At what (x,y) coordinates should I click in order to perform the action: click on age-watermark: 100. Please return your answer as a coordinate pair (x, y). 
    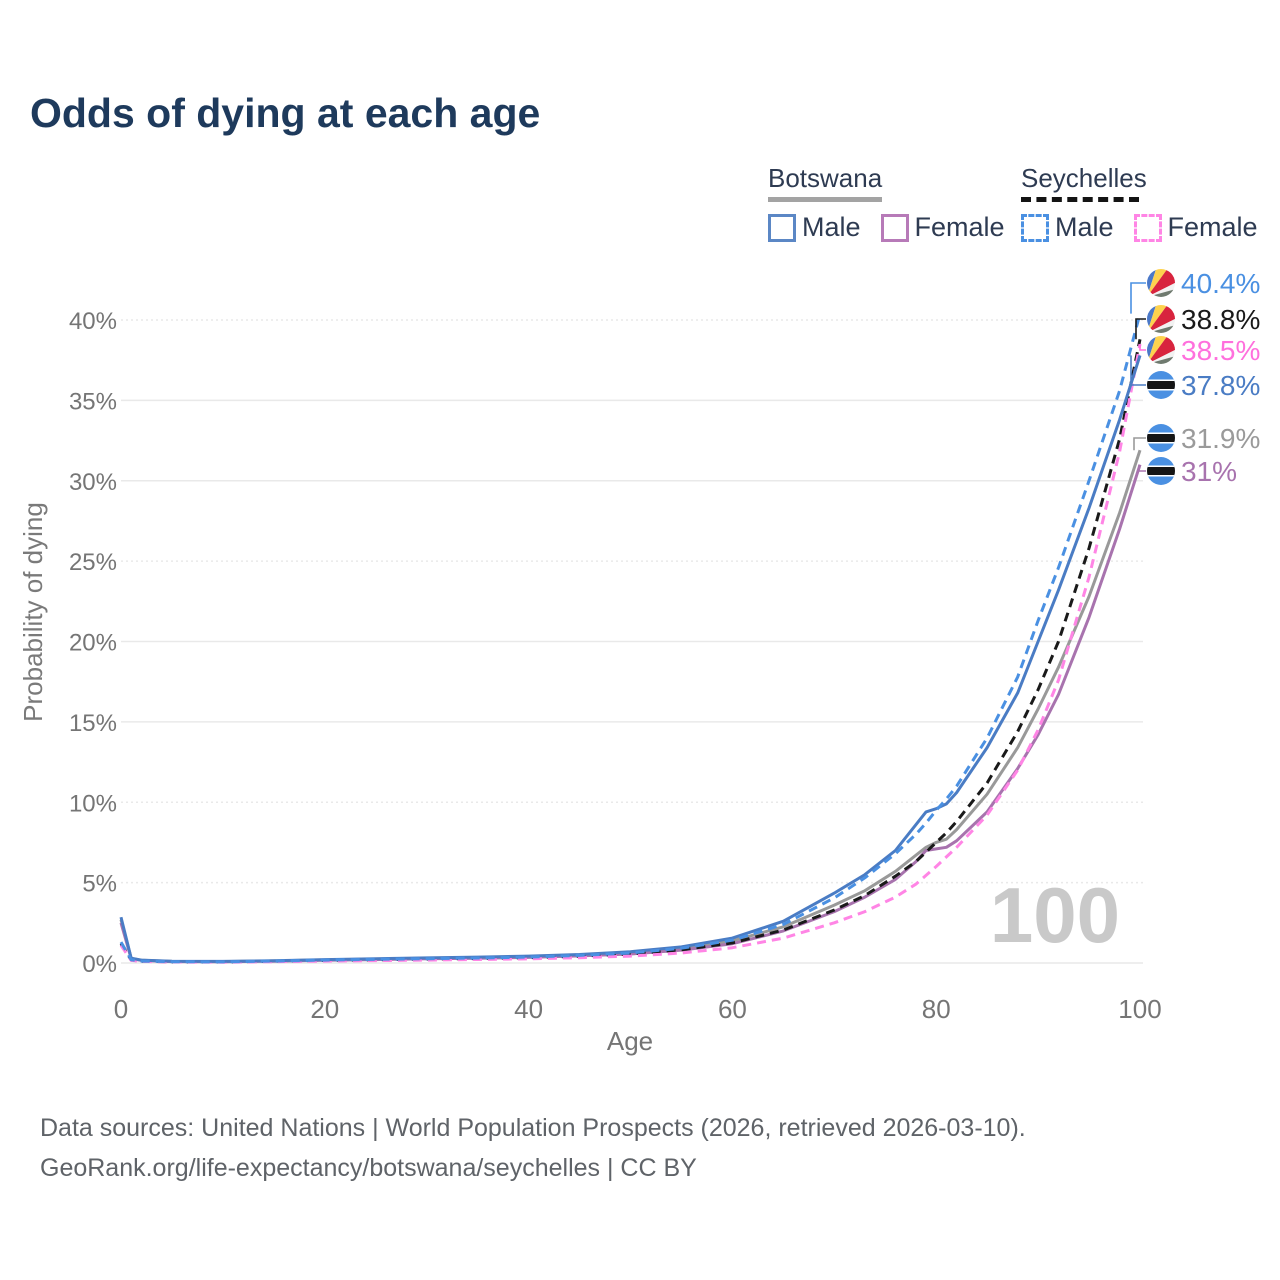
    Looking at the image, I should click on (1055, 915).